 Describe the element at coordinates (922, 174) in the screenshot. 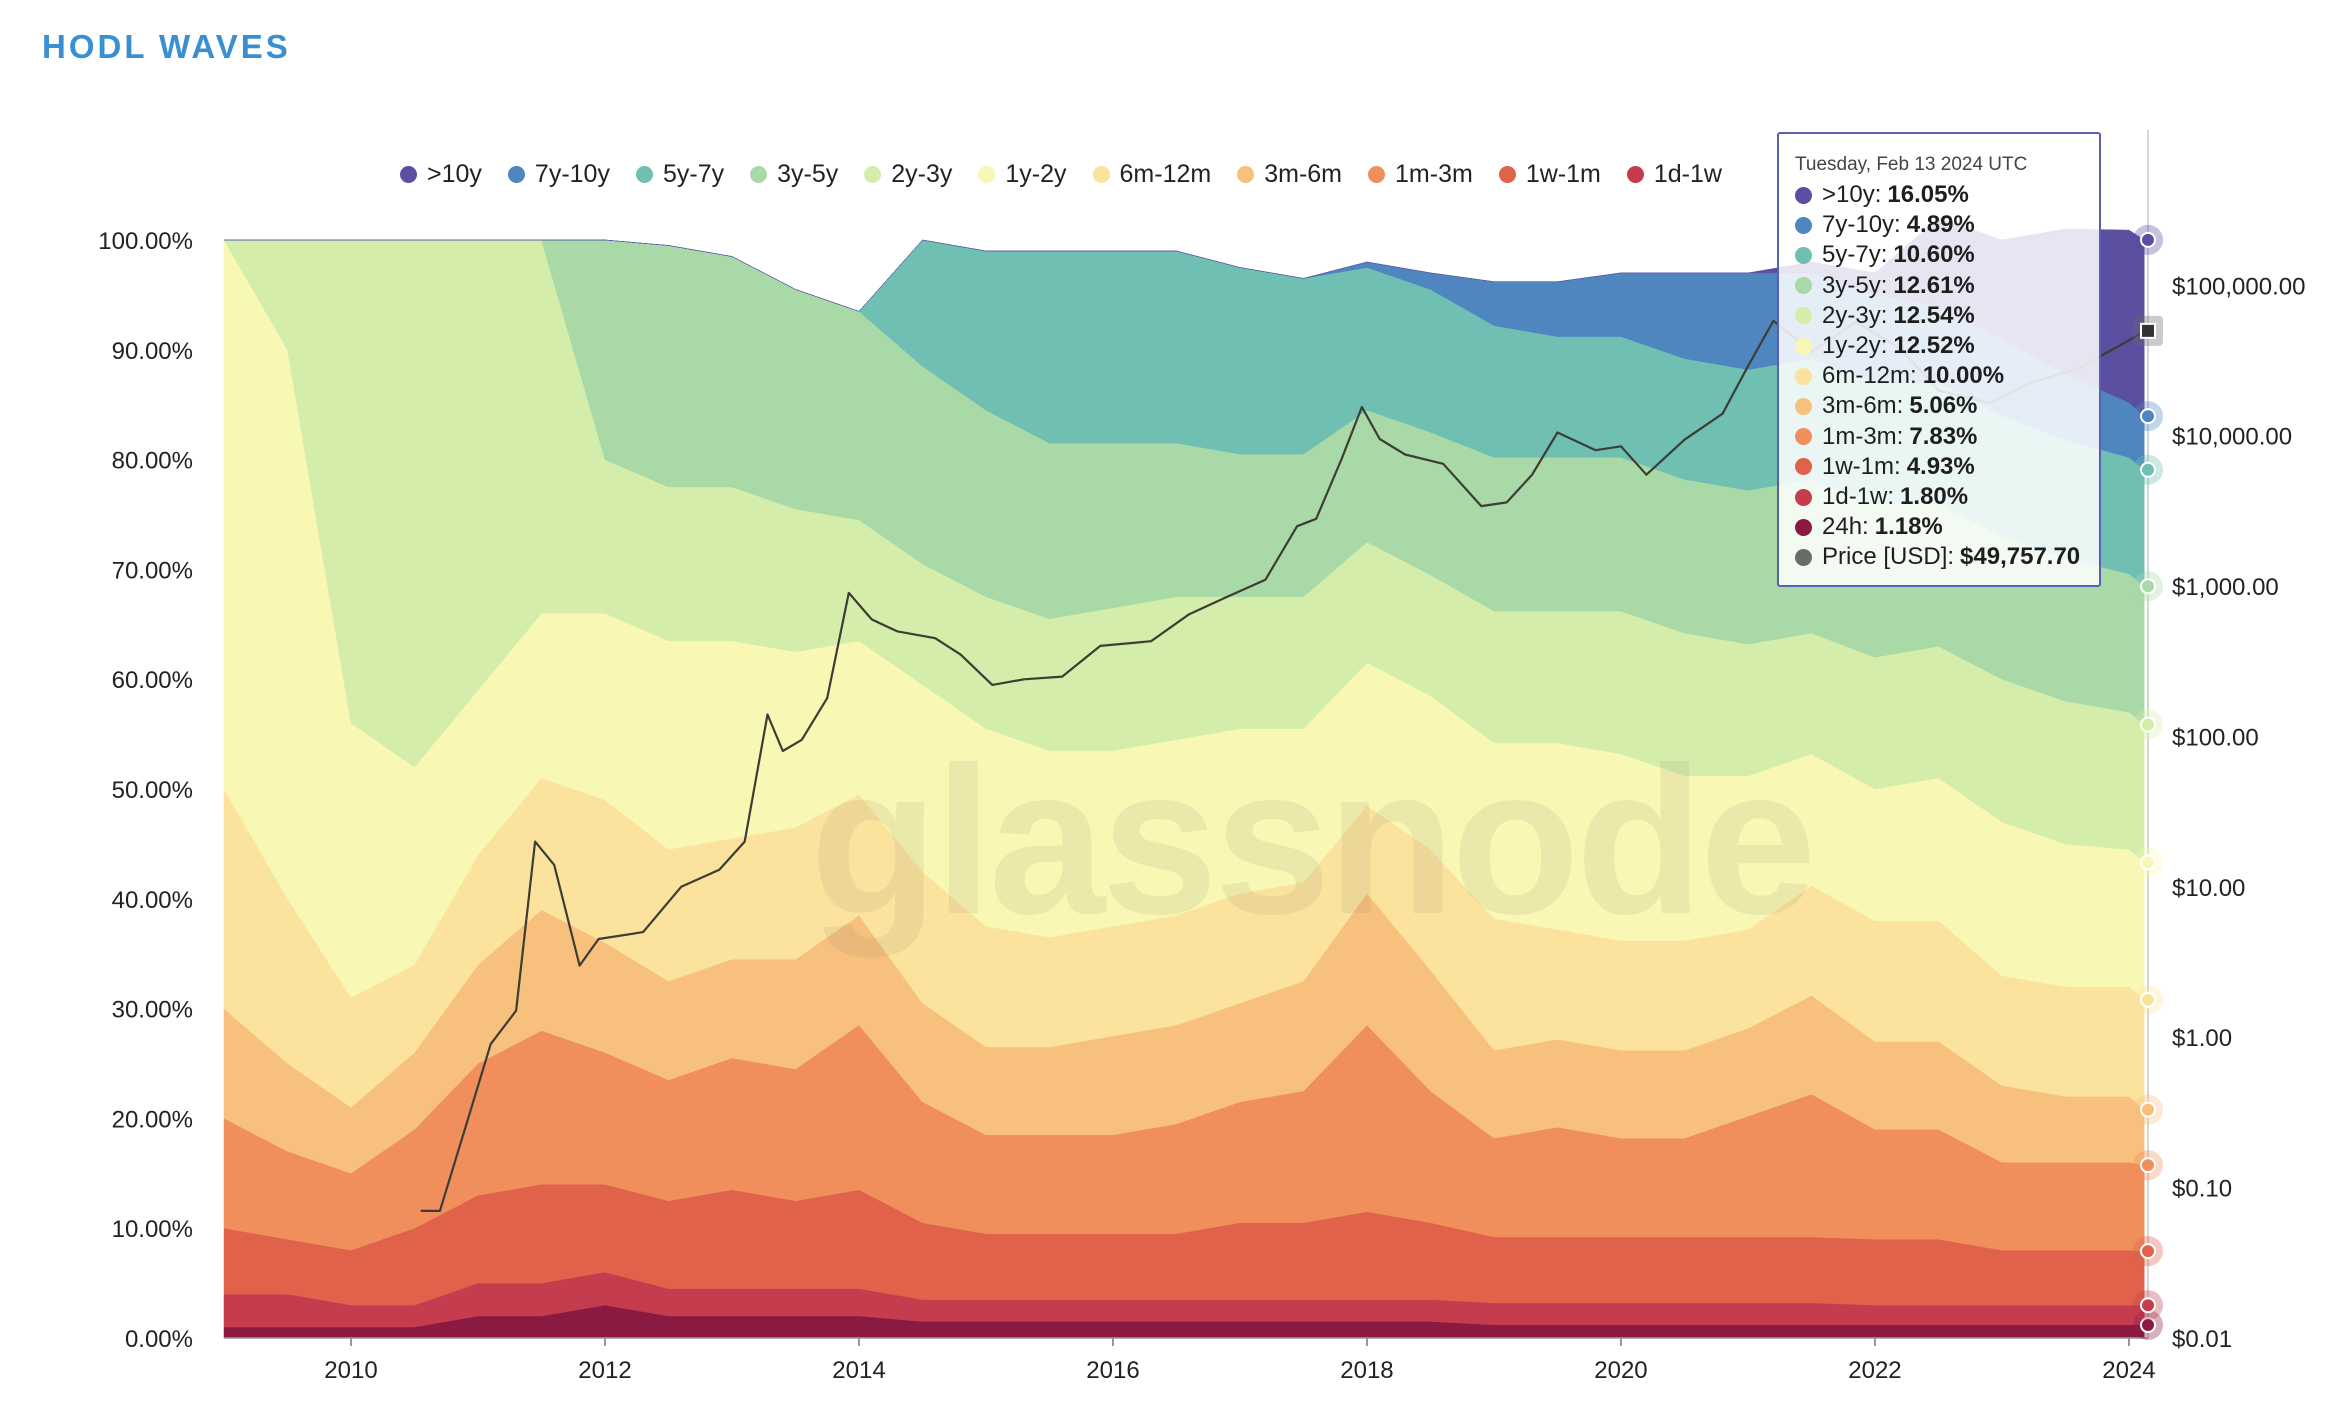

I see `legend-label: 2y-3y` at that location.